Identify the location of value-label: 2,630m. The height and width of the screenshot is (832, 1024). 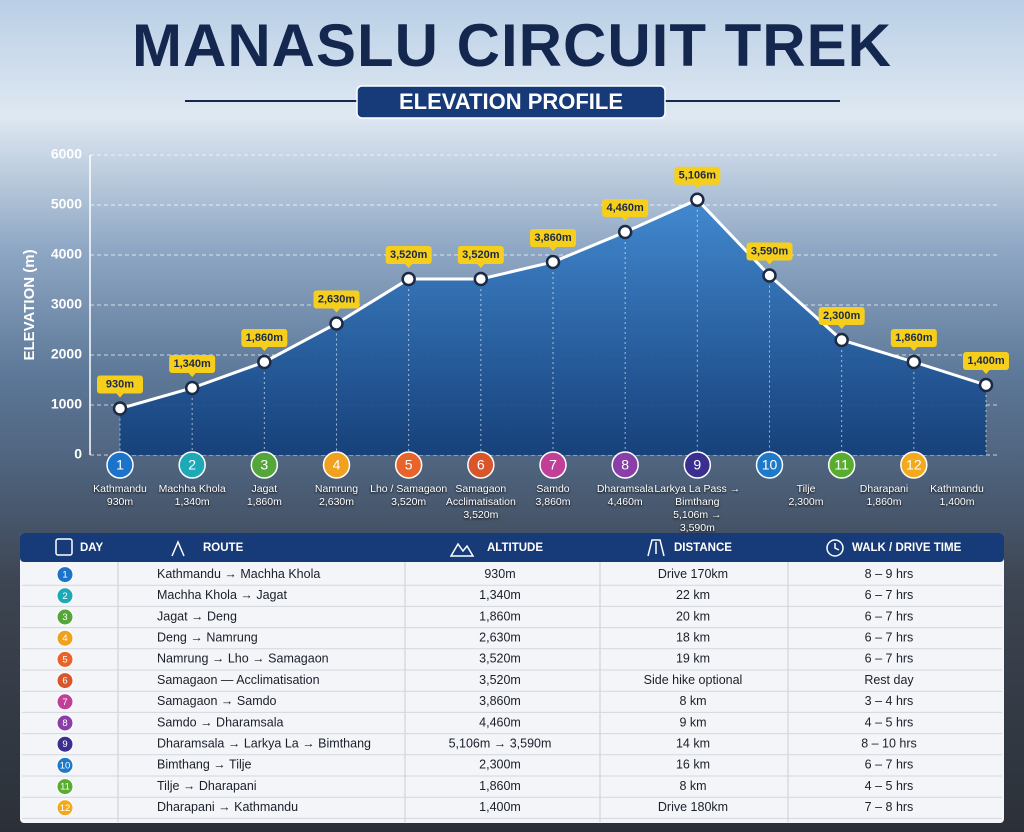
(337, 299).